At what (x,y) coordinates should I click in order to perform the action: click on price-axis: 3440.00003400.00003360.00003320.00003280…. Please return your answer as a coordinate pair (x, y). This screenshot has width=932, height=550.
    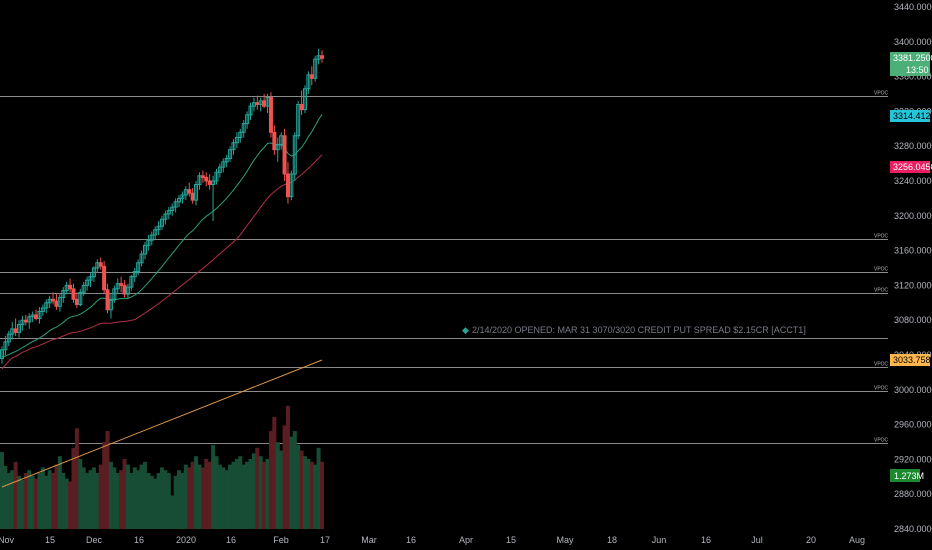
    Looking at the image, I should click on (910, 275).